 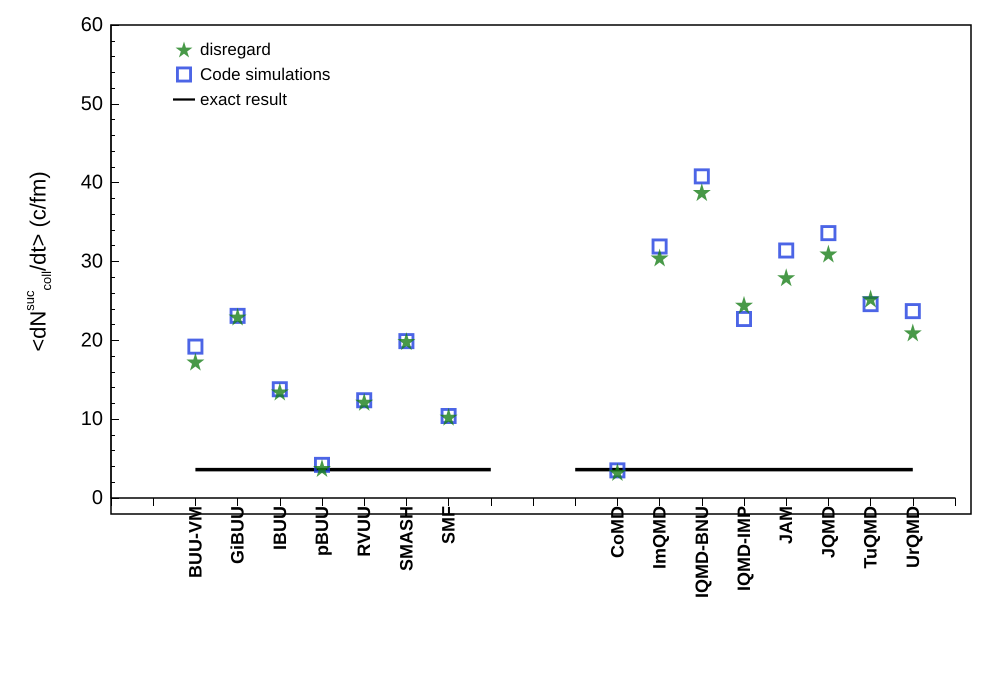 What do you see at coordinates (280, 528) in the screenshot?
I see `x-tick-label: IBUU` at bounding box center [280, 528].